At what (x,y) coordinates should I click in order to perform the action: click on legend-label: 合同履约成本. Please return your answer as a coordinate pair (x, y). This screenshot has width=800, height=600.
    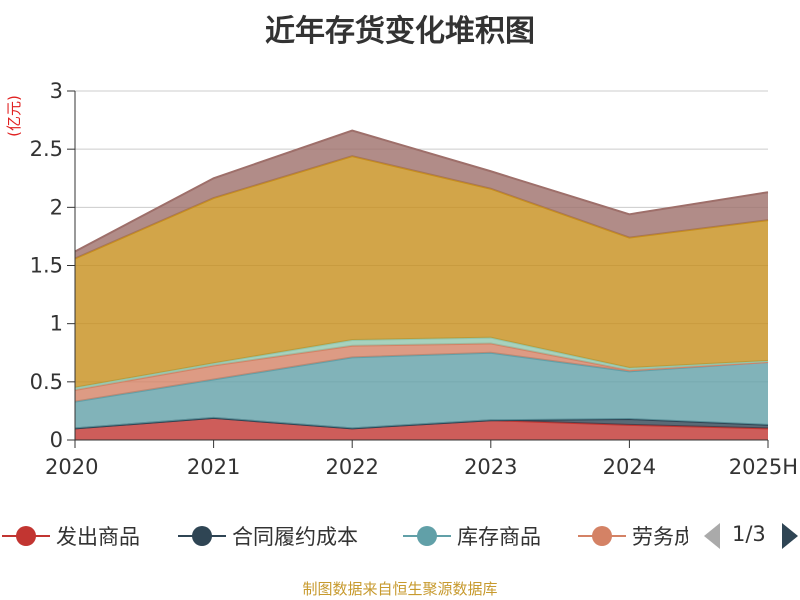
    Looking at the image, I should click on (295, 537).